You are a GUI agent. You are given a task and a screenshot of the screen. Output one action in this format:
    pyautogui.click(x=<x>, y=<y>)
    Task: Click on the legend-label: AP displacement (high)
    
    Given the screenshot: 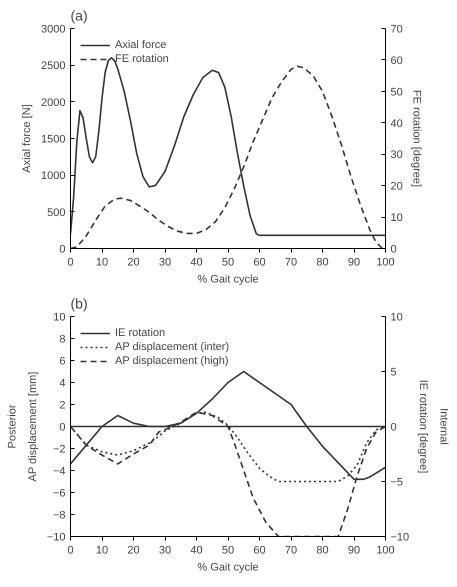 What is the action you would take?
    pyautogui.click(x=172, y=361)
    